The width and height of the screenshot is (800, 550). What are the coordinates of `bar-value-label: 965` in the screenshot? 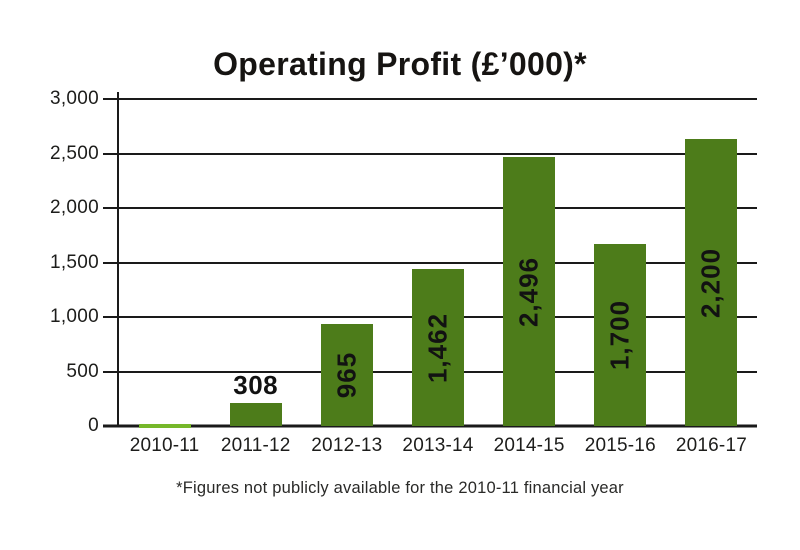 It's located at (346, 375).